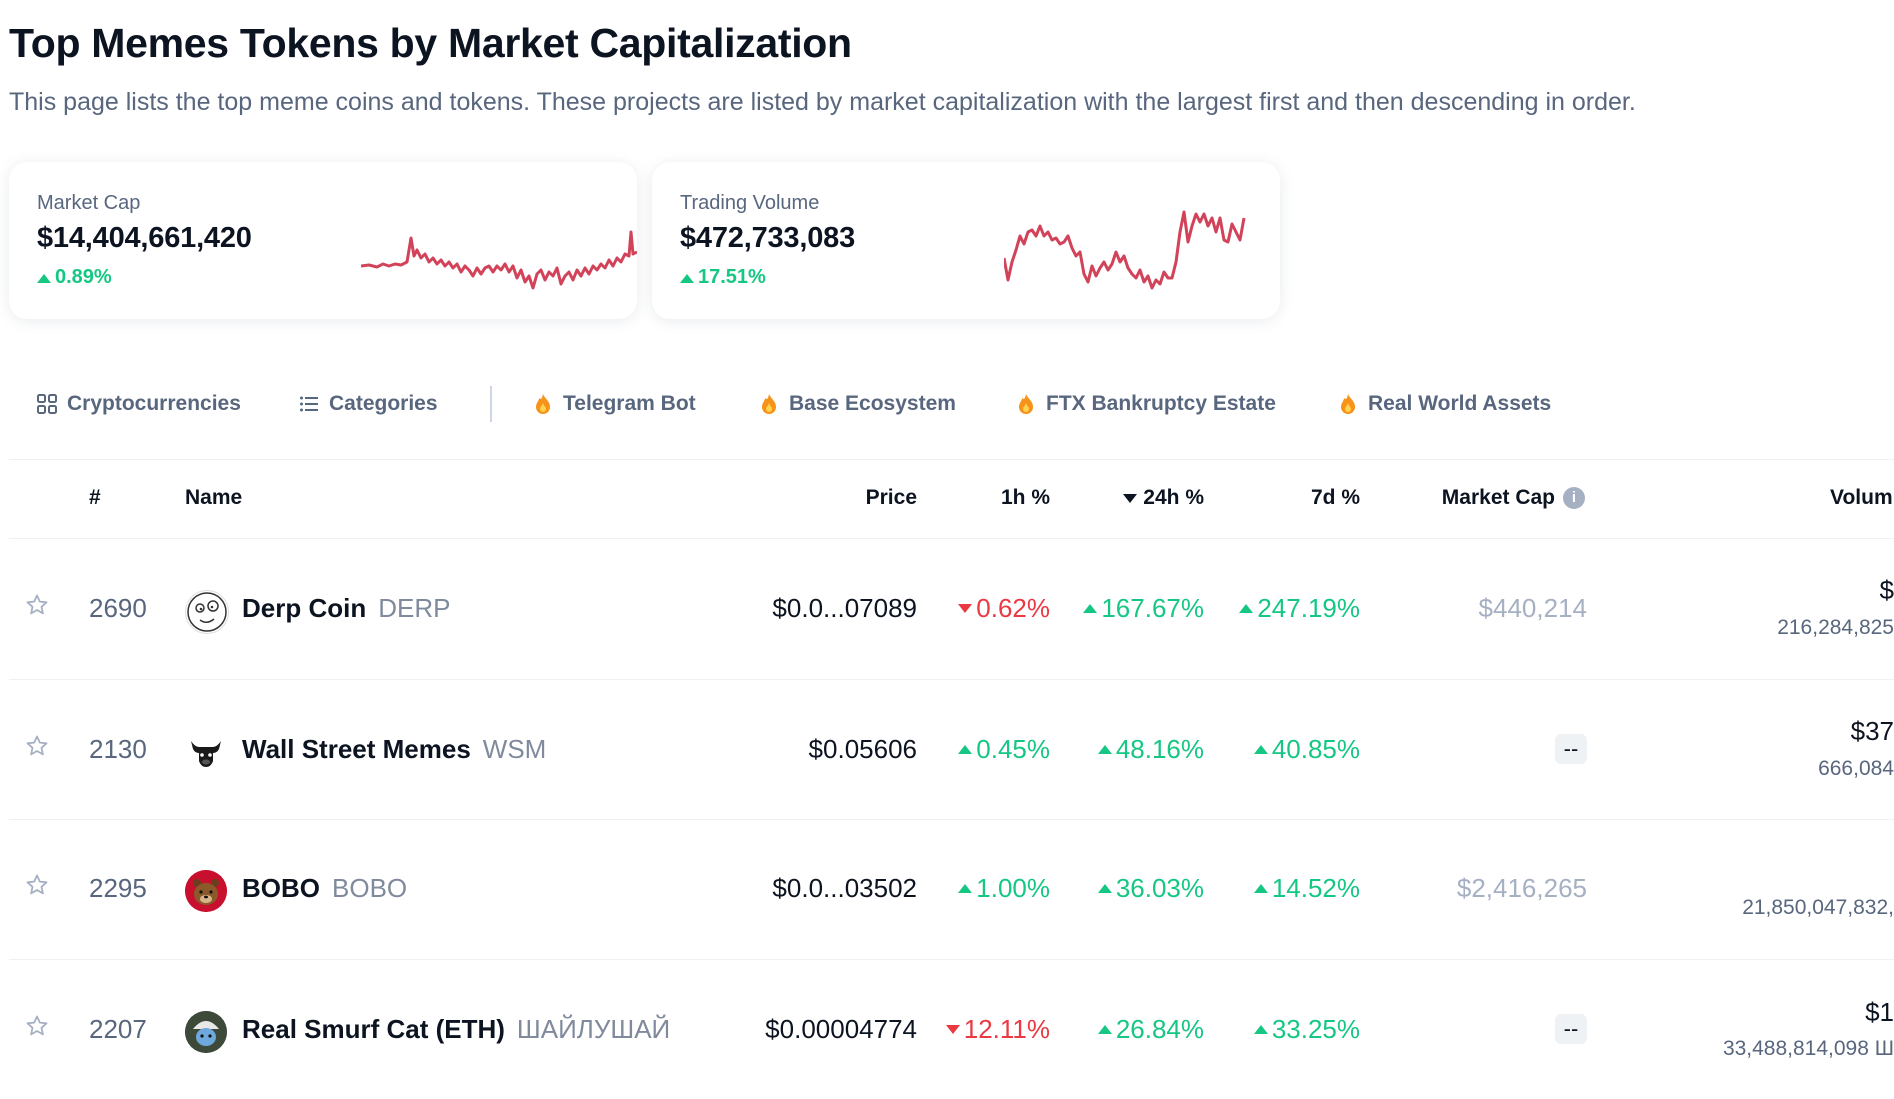 The width and height of the screenshot is (1894, 1099). I want to click on market-cap-value: $14,404,661,420, so click(144, 238).